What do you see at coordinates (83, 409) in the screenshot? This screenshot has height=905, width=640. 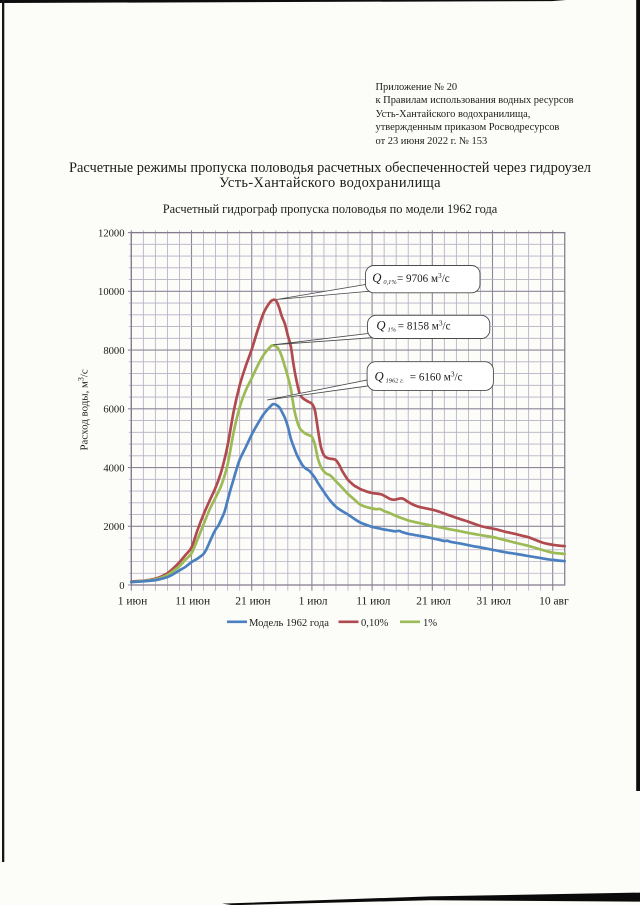 I see `svg-text: Расход воды, м3/с` at bounding box center [83, 409].